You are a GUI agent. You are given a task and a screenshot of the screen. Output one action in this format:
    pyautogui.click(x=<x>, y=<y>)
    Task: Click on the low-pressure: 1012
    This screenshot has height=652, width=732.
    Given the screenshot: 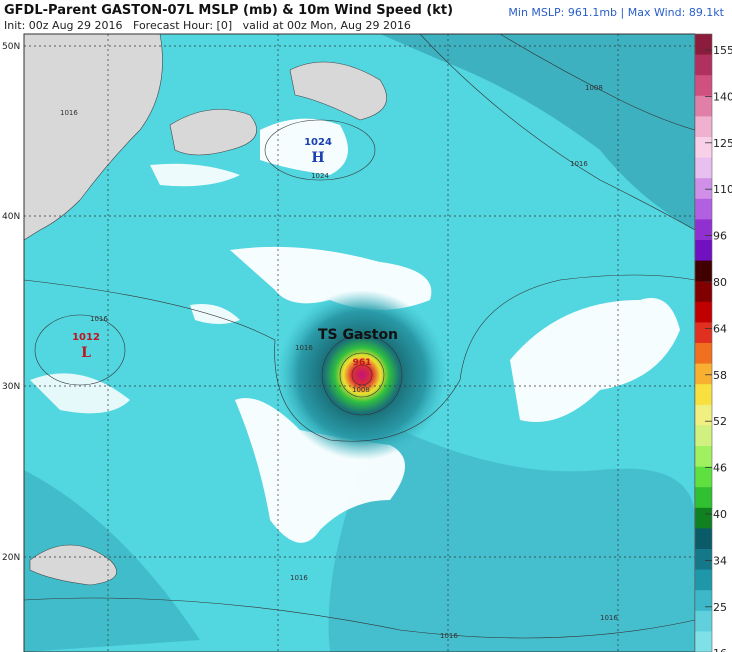 What is the action you would take?
    pyautogui.click(x=86, y=337)
    